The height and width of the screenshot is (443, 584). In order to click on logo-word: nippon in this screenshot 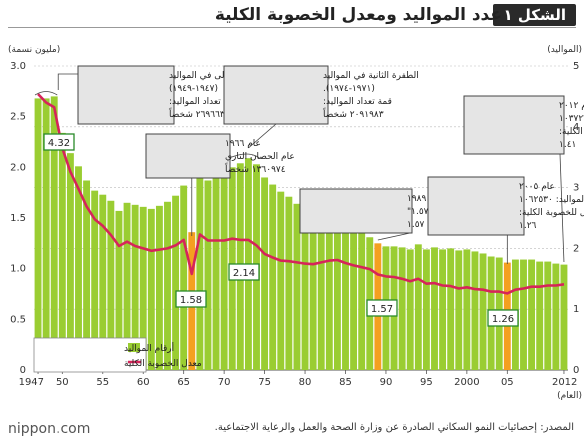, I will do `click(32, 429)`.